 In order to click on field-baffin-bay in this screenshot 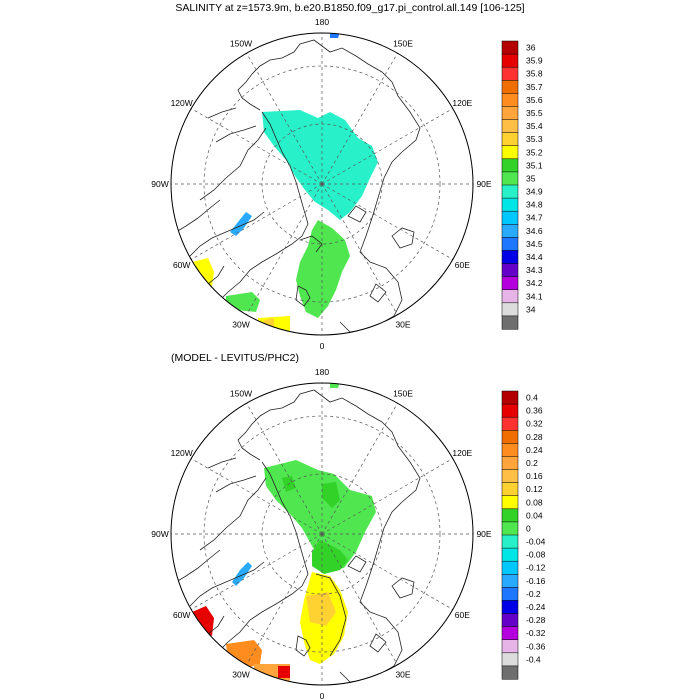, I will do `click(241, 224)`.